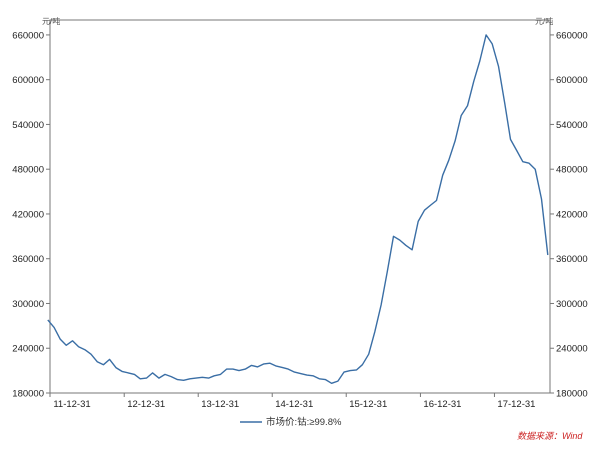 The height and width of the screenshot is (450, 600). What do you see at coordinates (550, 436) in the screenshot?
I see `source-note: 数据来源：Wind` at bounding box center [550, 436].